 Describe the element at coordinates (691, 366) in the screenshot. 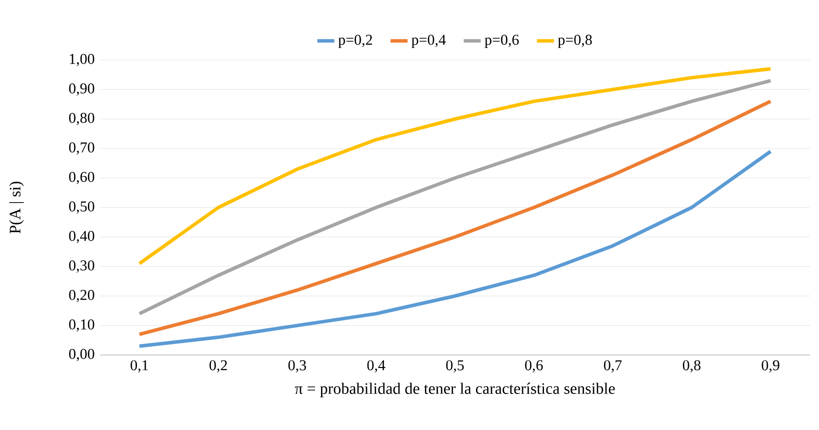

I see `x-tick-label: 0,8` at that location.